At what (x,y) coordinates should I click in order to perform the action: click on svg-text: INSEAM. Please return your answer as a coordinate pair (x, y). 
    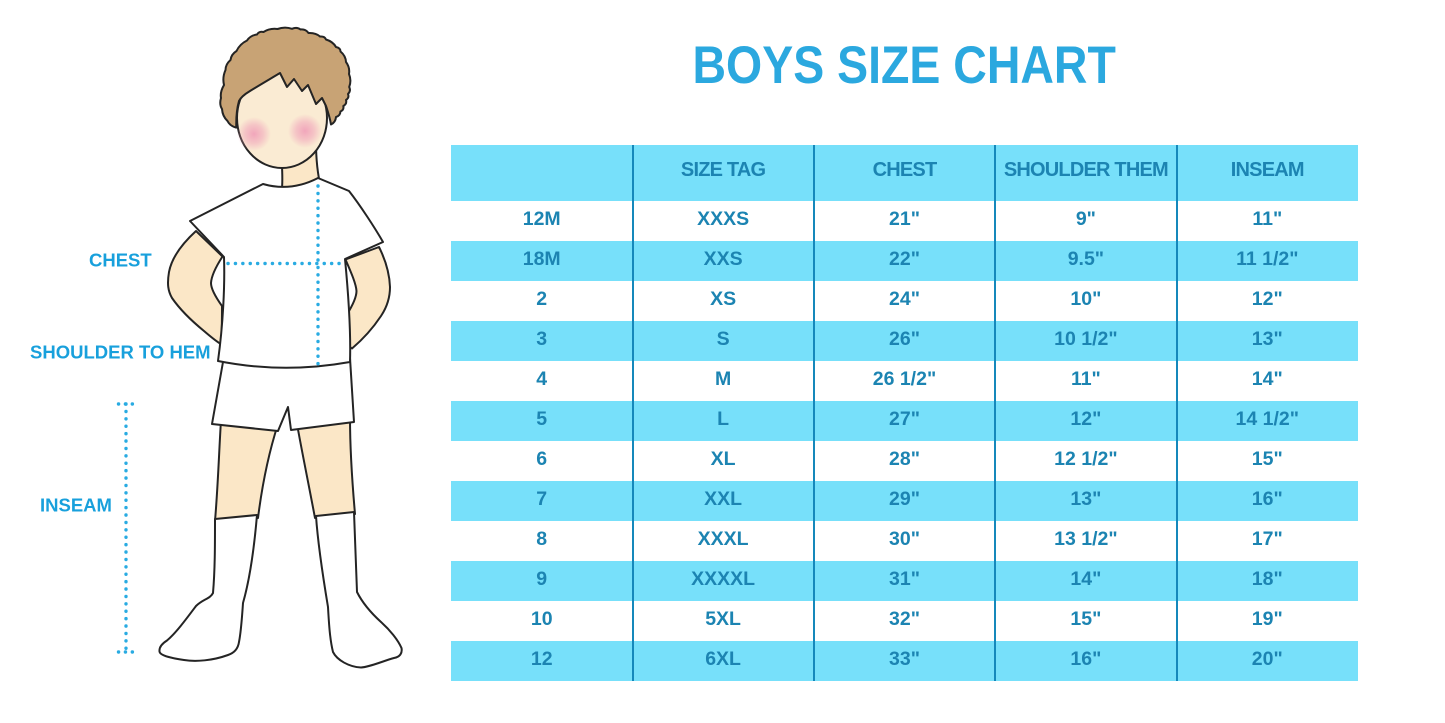
    Looking at the image, I should click on (76, 505).